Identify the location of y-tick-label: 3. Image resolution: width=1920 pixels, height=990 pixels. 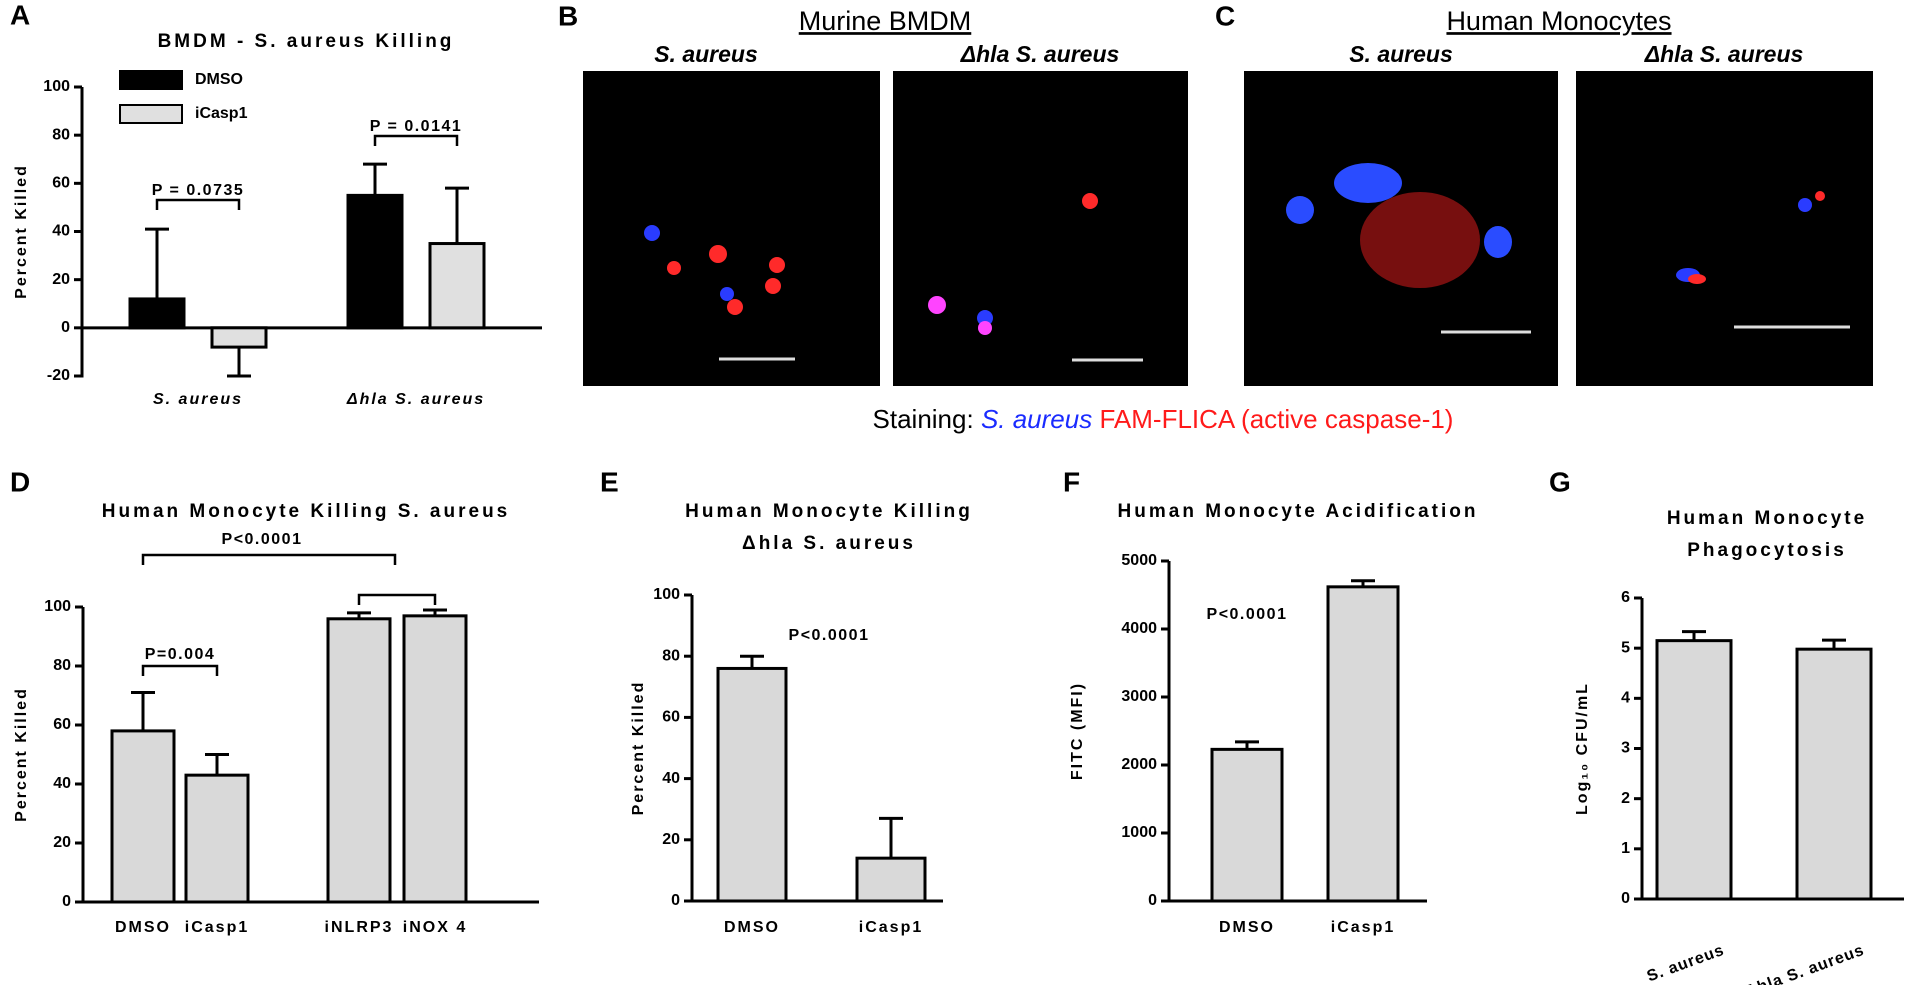
(1625, 748).